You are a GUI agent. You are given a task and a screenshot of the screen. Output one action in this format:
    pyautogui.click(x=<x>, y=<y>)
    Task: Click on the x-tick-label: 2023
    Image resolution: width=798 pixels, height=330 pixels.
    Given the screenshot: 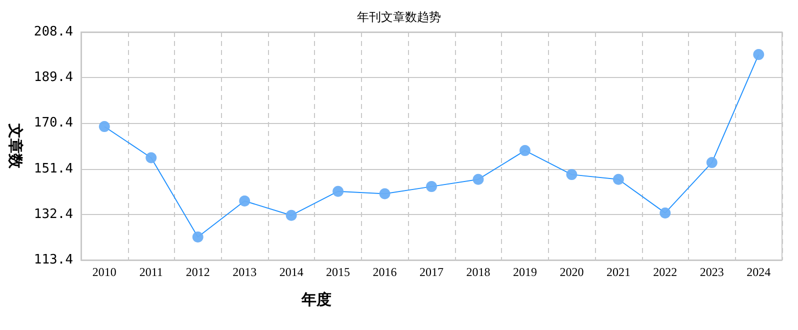 What is the action you would take?
    pyautogui.click(x=712, y=272)
    